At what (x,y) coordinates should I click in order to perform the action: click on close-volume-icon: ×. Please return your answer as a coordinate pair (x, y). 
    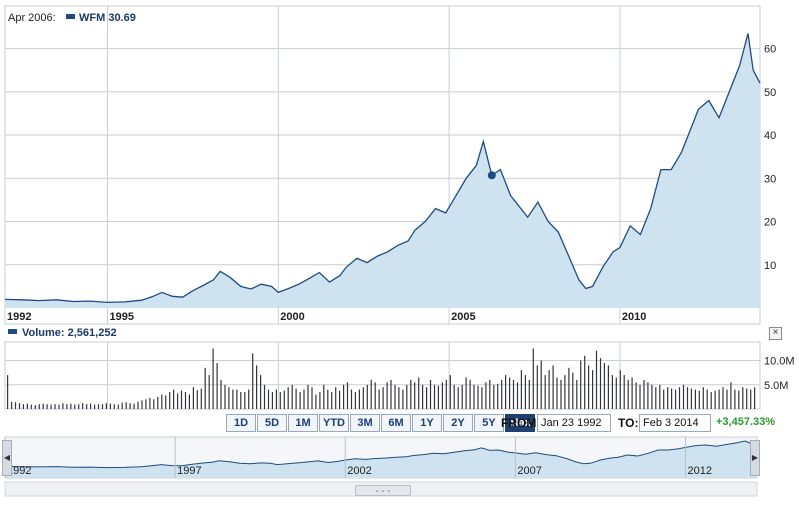
    Looking at the image, I should click on (775, 333).